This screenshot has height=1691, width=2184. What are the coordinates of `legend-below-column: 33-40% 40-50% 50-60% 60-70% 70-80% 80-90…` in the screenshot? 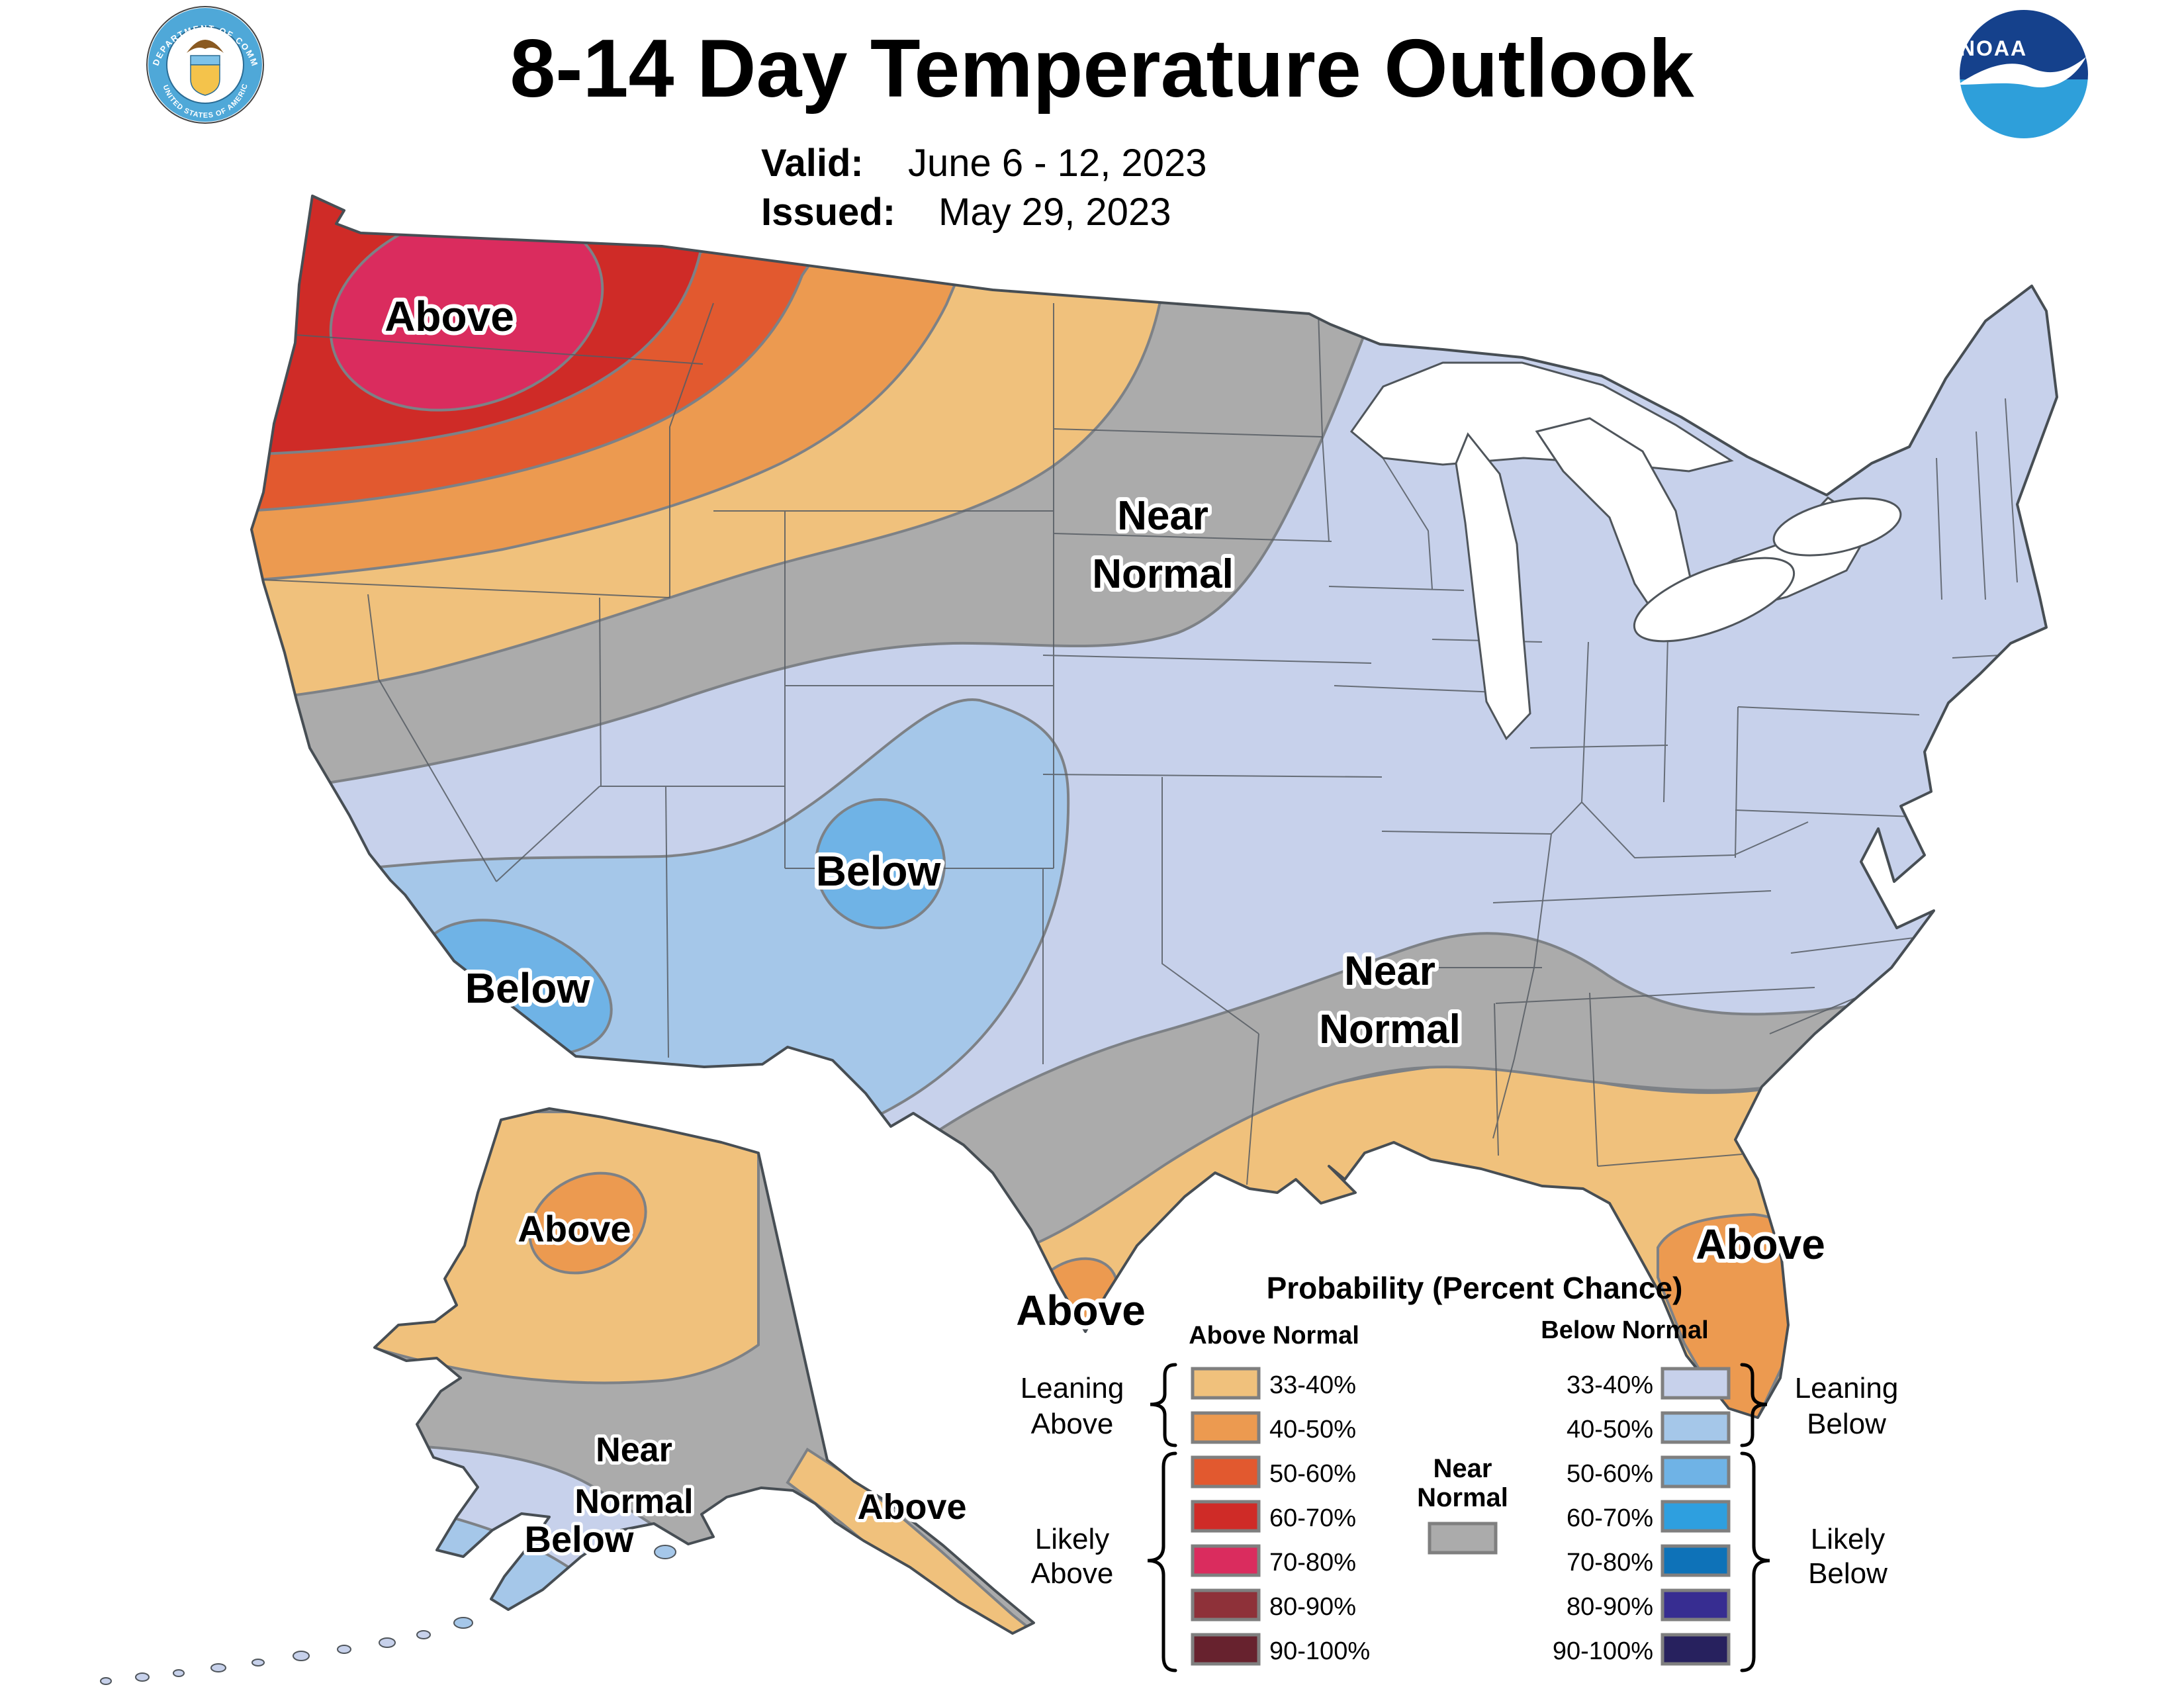 It's located at (1642, 1516).